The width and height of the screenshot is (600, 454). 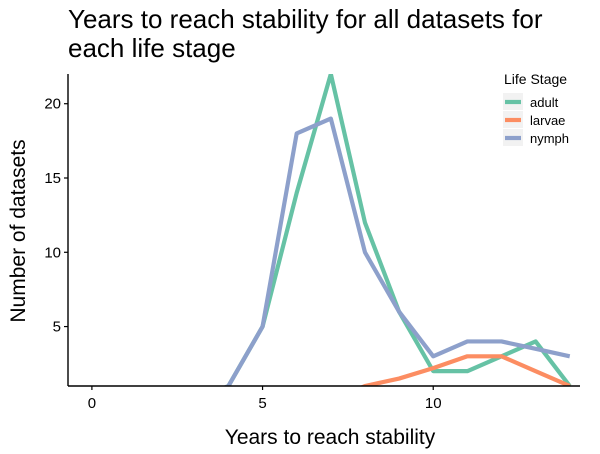 I want to click on series-line-larvae, so click(x=465, y=370).